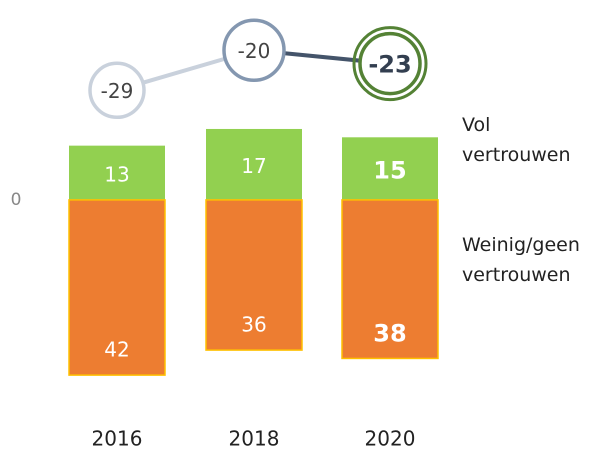 Image resolution: width=607 pixels, height=457 pixels. Describe the element at coordinates (516, 140) in the screenshot. I see `legend-entry: Vol vertrouwen` at that location.